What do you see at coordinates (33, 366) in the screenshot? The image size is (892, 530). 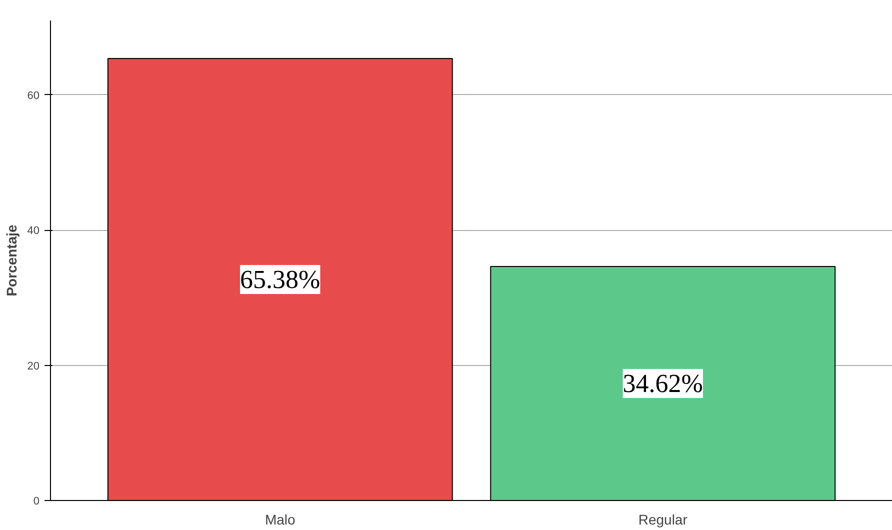 I see `y-tick-label: 20` at bounding box center [33, 366].